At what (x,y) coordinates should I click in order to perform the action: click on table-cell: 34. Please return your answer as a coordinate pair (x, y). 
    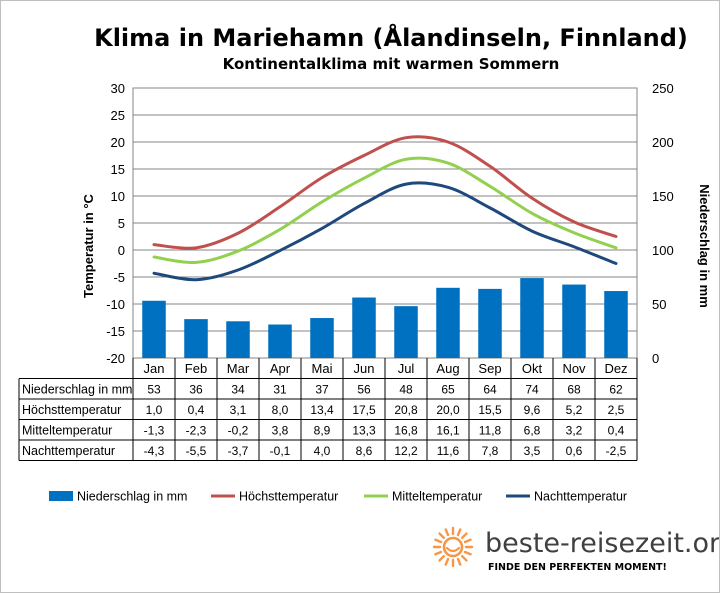
    Looking at the image, I should click on (238, 389).